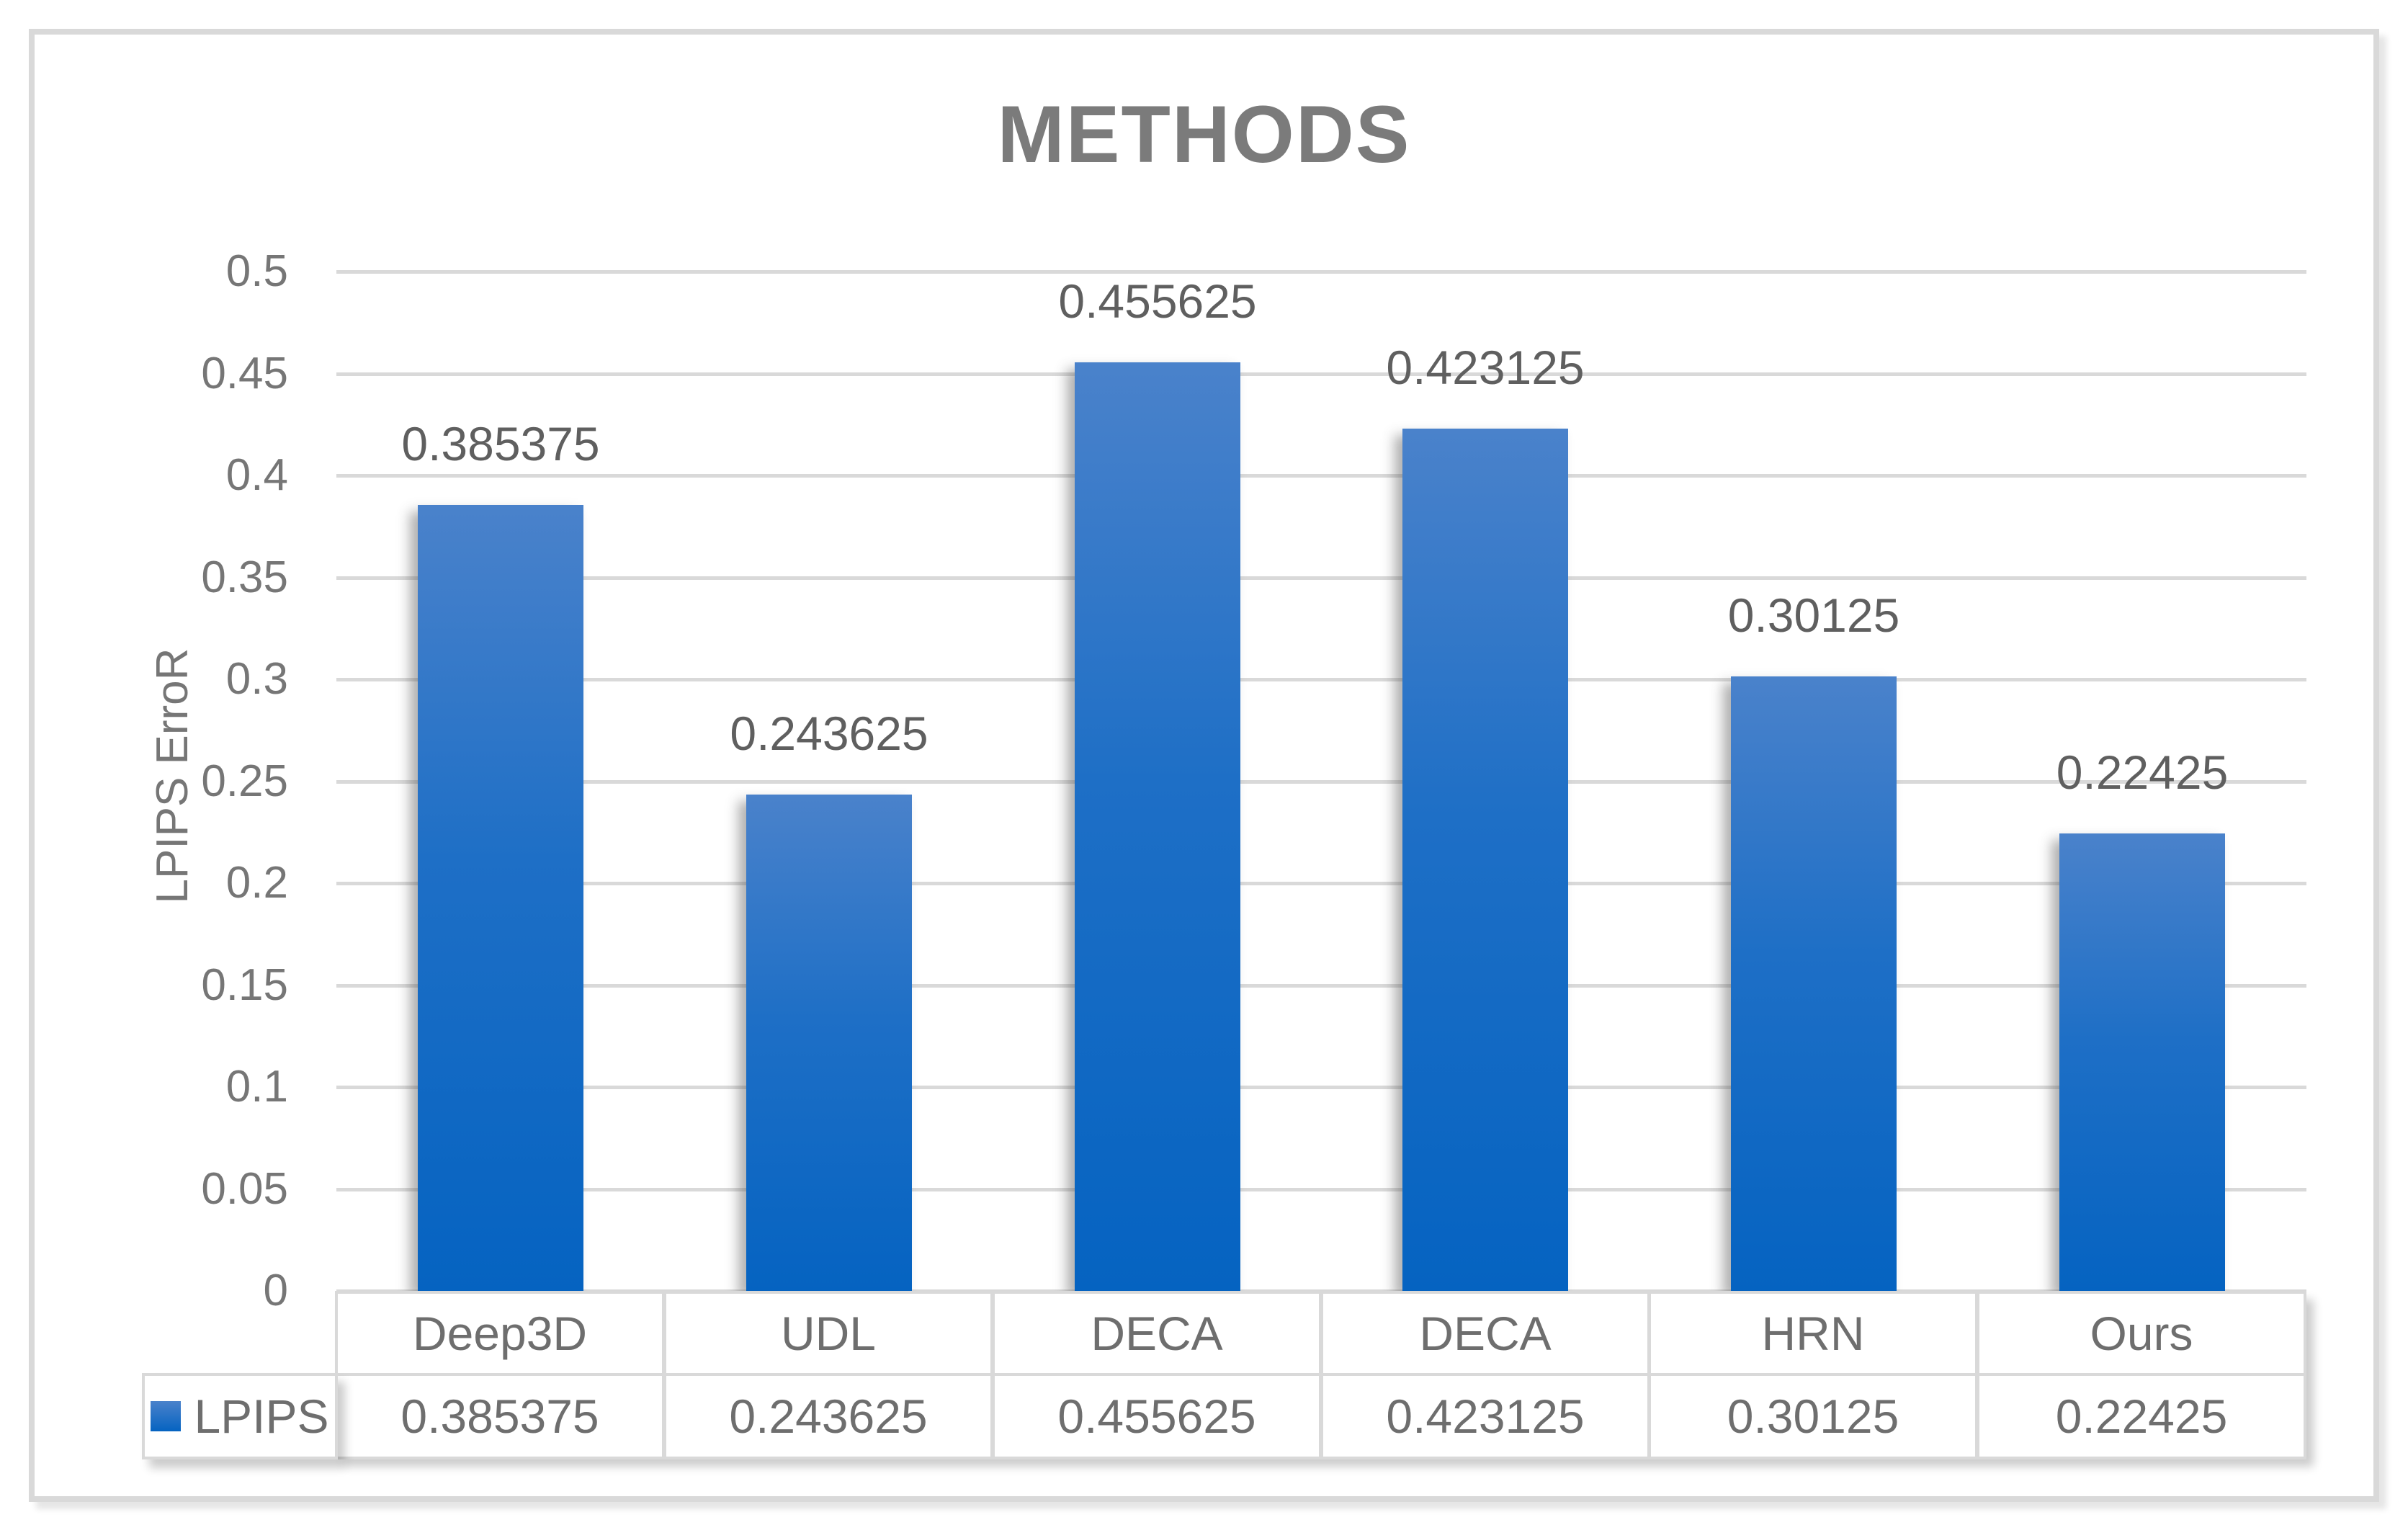 Image resolution: width=2408 pixels, height=1525 pixels. Describe the element at coordinates (244, 577) in the screenshot. I see `y-tick-label: 0.35` at that location.